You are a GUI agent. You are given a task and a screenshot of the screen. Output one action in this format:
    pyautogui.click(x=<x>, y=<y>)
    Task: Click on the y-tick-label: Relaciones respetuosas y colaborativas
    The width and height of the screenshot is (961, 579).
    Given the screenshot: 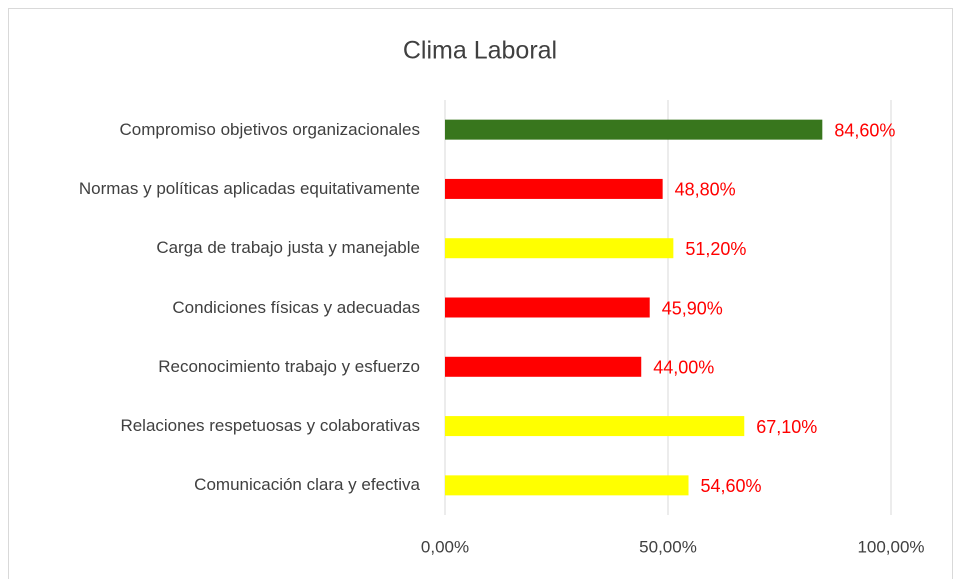 What is the action you would take?
    pyautogui.click(x=270, y=426)
    